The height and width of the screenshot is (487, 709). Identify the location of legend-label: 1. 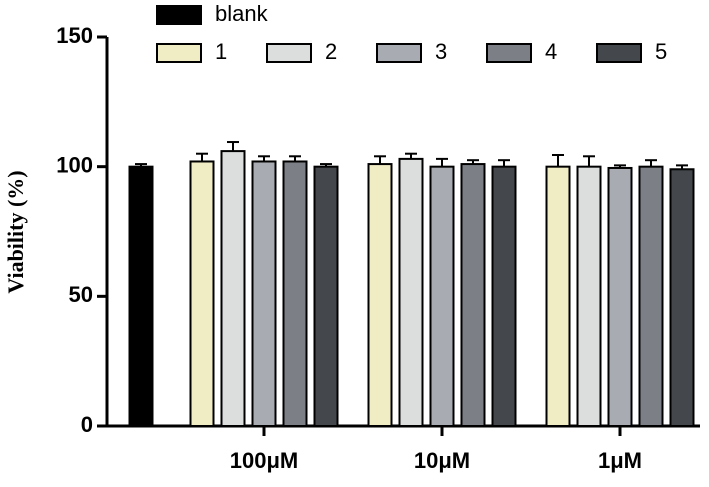
(221, 51).